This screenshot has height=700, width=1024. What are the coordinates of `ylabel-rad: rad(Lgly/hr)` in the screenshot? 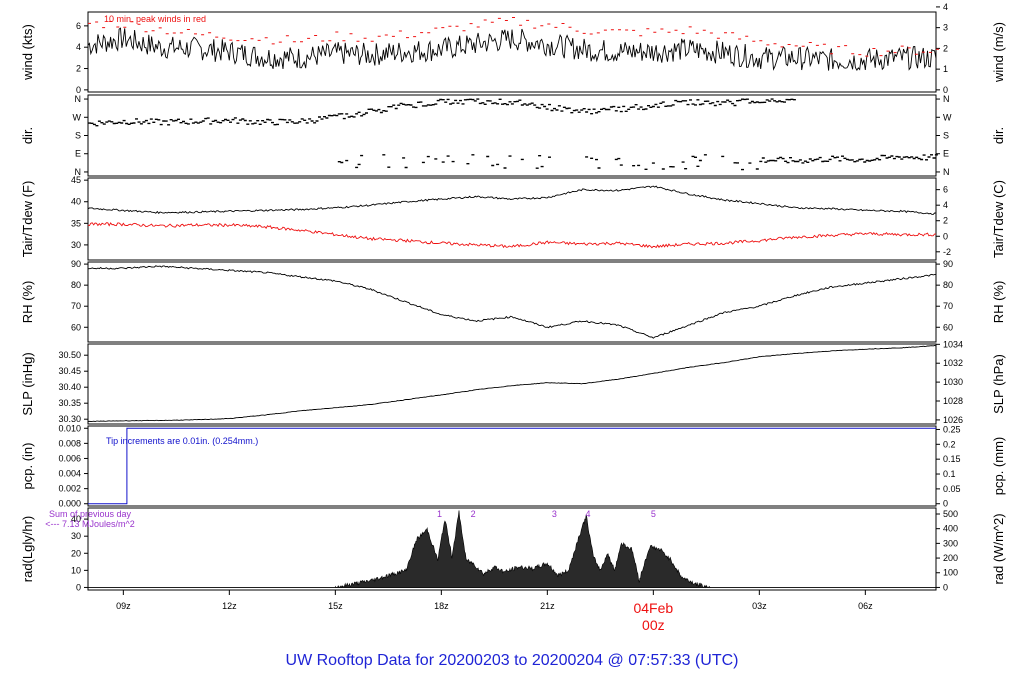 It's located at (27, 549).